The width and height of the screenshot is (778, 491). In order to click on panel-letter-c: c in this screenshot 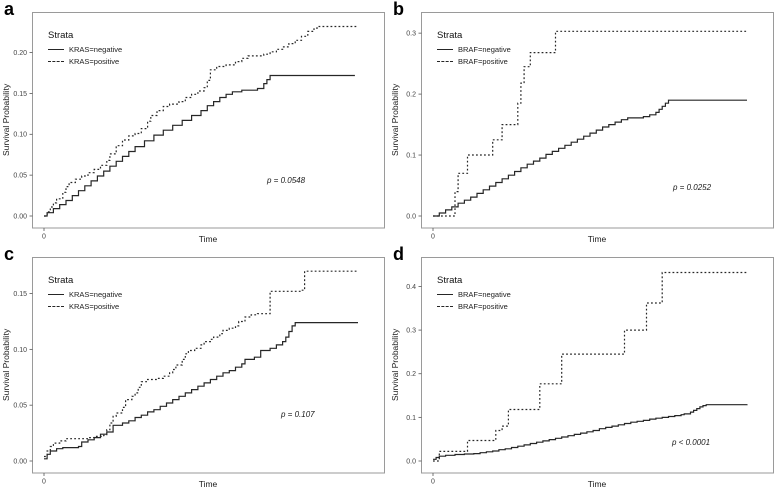, I will do `click(9, 254)`.